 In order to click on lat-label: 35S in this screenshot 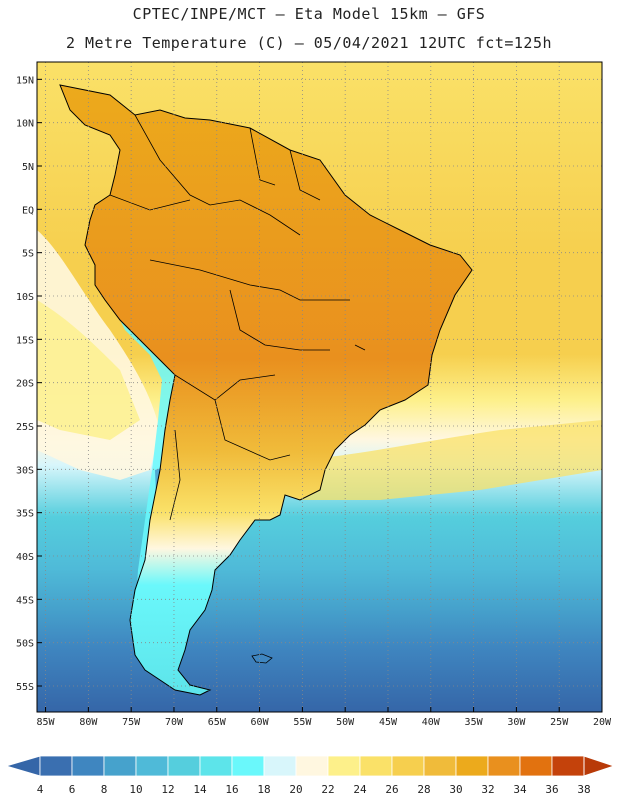, I will do `click(25, 514)`.